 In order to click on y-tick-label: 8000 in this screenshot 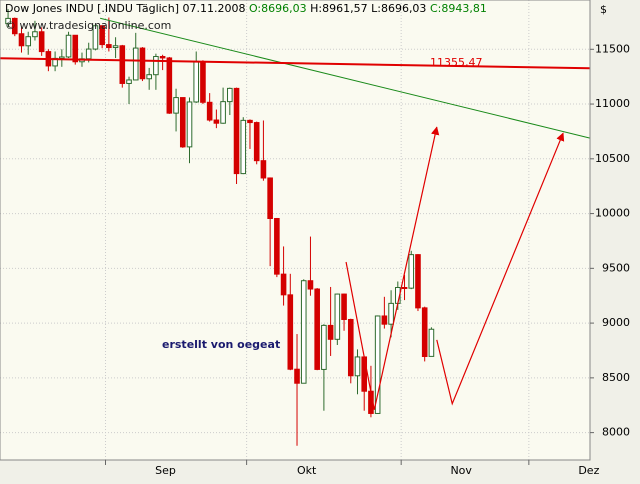, I will do `click(616, 432)`.